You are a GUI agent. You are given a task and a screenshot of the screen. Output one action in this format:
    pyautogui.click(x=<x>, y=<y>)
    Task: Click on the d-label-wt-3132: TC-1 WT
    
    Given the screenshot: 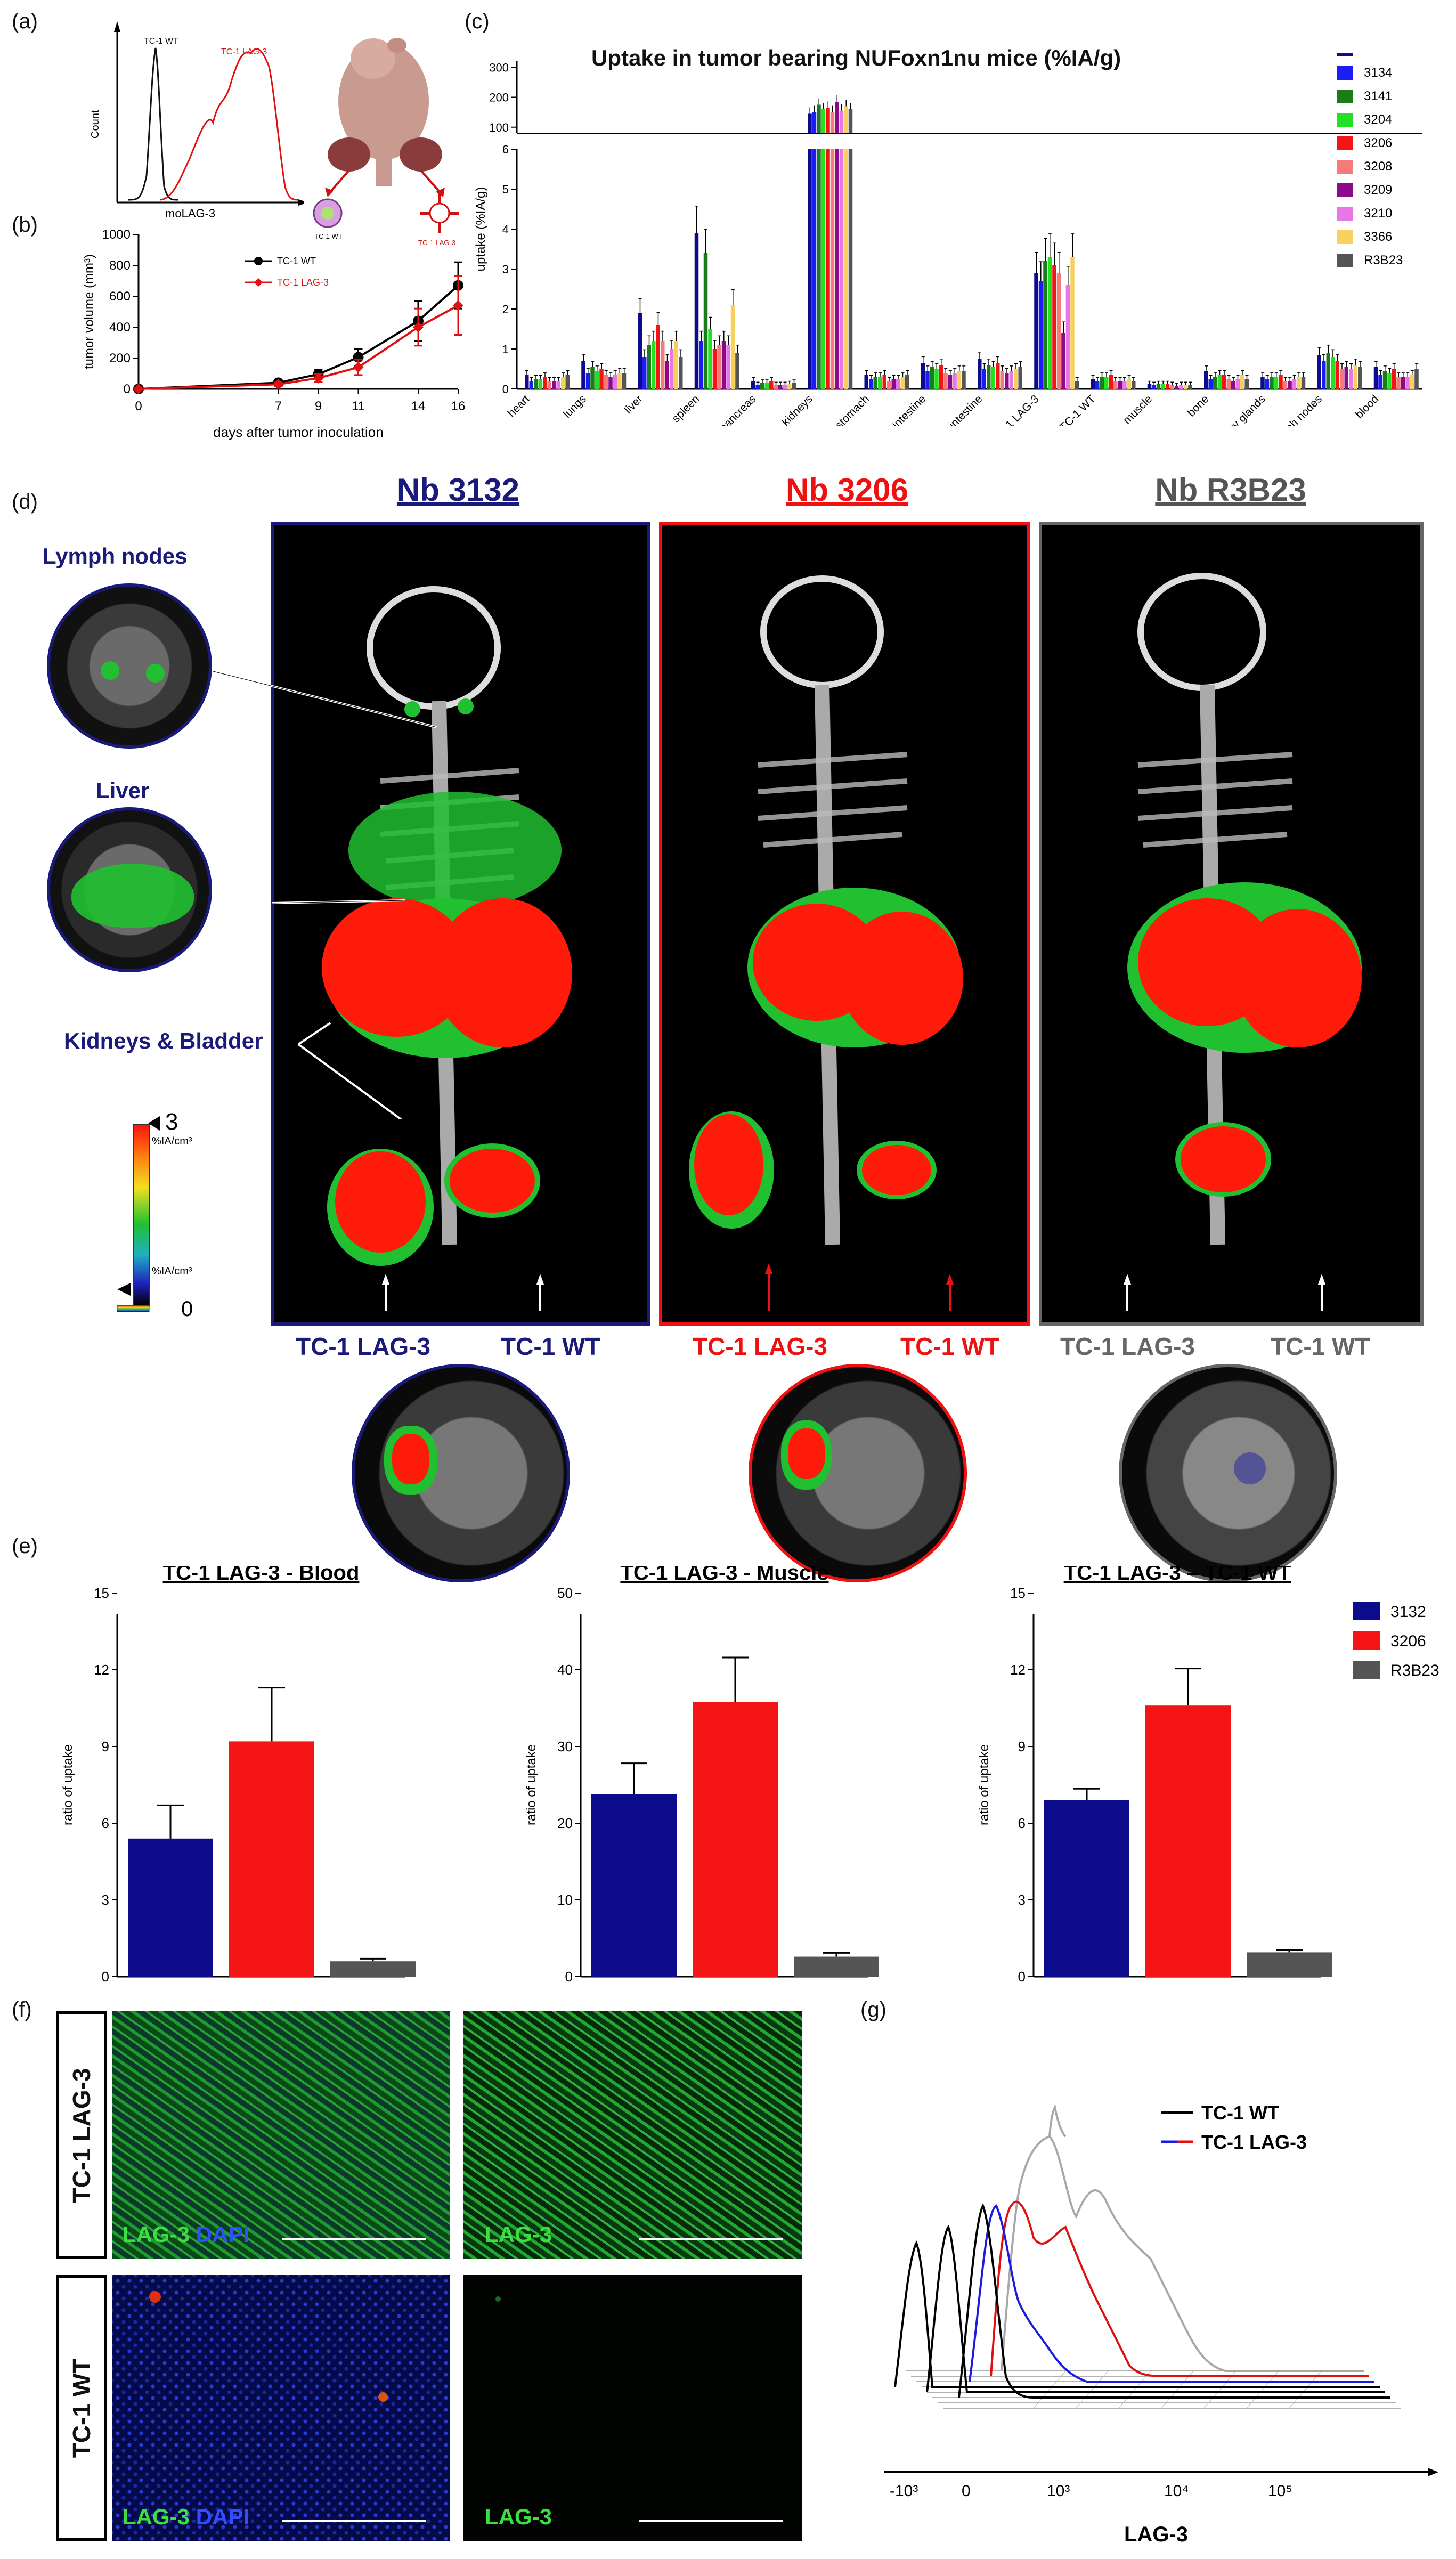 What is the action you would take?
    pyautogui.click(x=550, y=1346)
    